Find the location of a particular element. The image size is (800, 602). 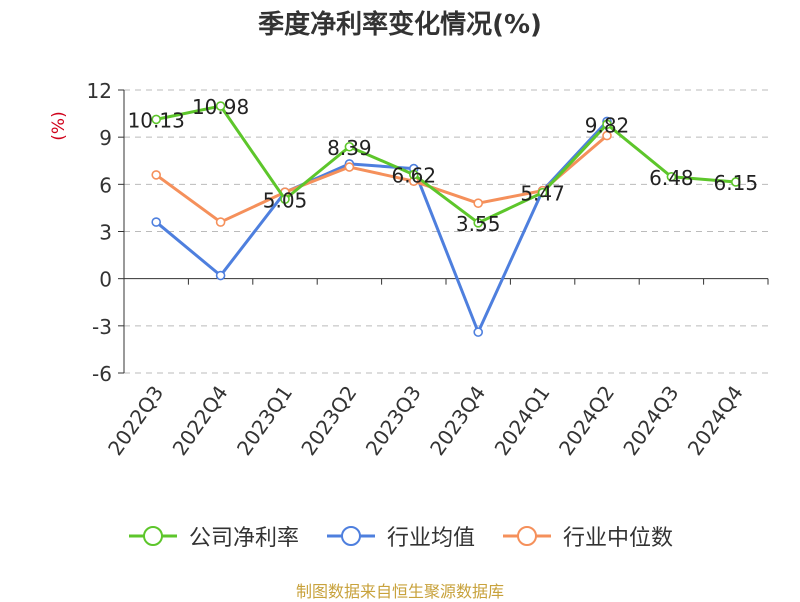

data-label: 8.39 is located at coordinates (349, 148).